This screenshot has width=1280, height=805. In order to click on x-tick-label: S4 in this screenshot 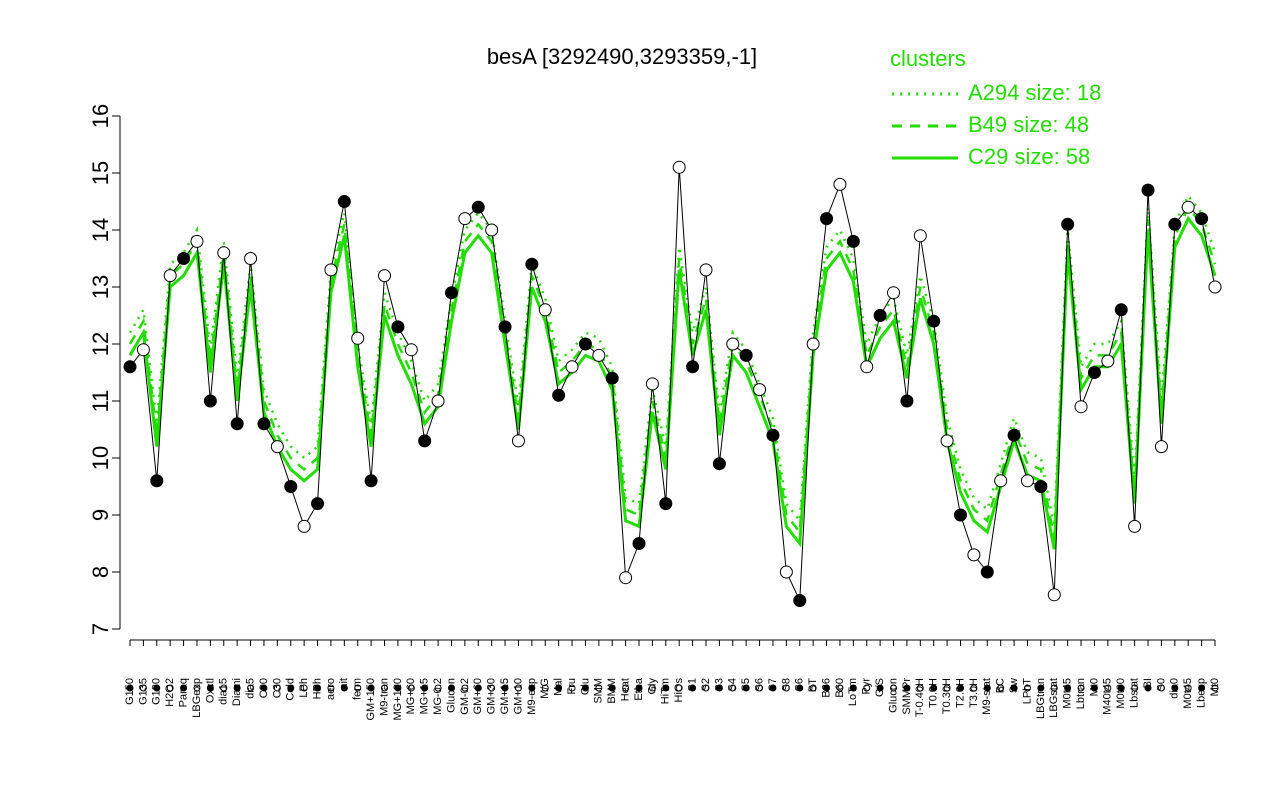, I will do `click(733, 684)`.